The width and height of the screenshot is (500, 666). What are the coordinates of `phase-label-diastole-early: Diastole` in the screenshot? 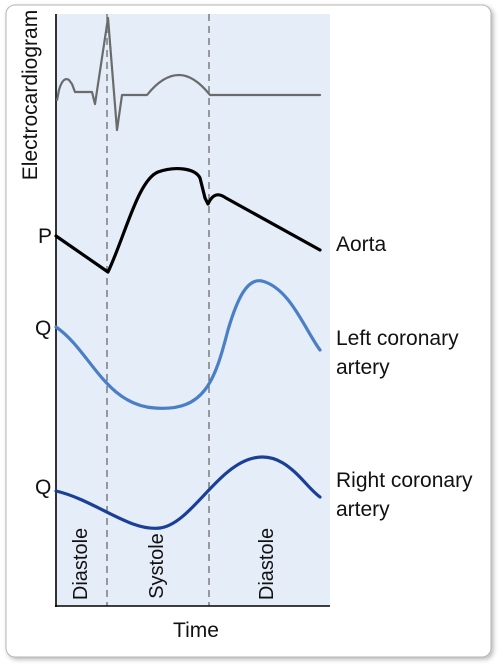 It's located at (81, 564).